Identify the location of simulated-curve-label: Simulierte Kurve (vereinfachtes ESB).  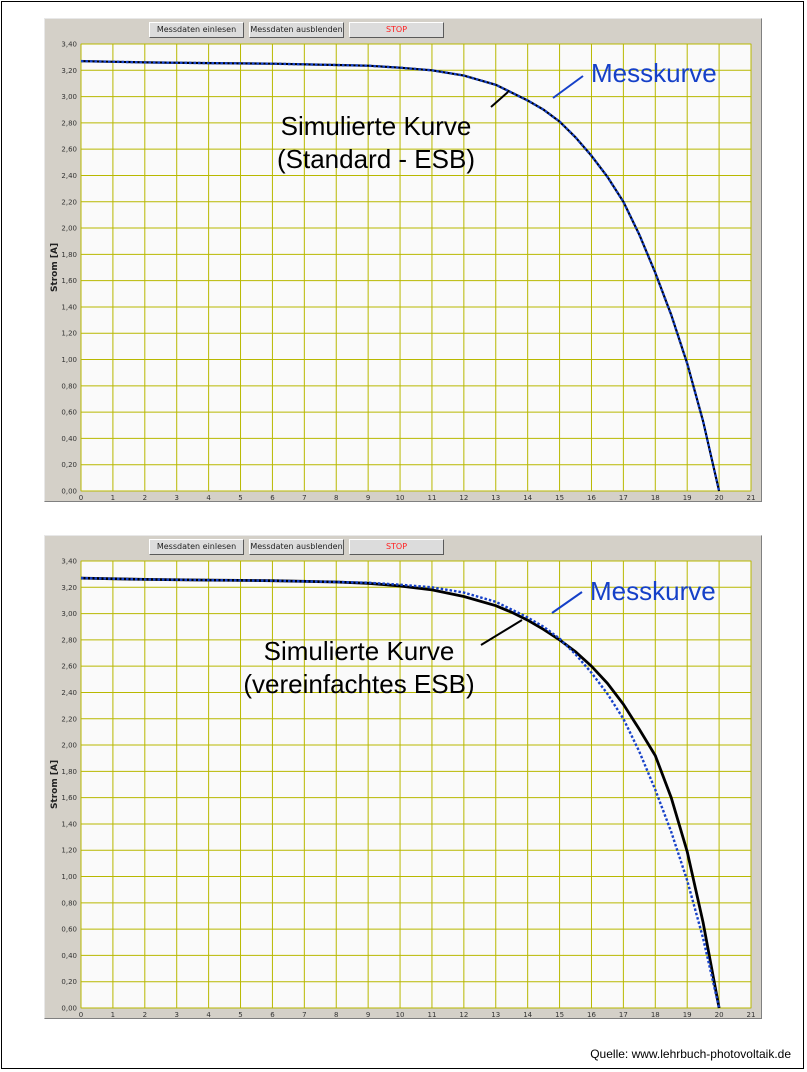
(359, 668).